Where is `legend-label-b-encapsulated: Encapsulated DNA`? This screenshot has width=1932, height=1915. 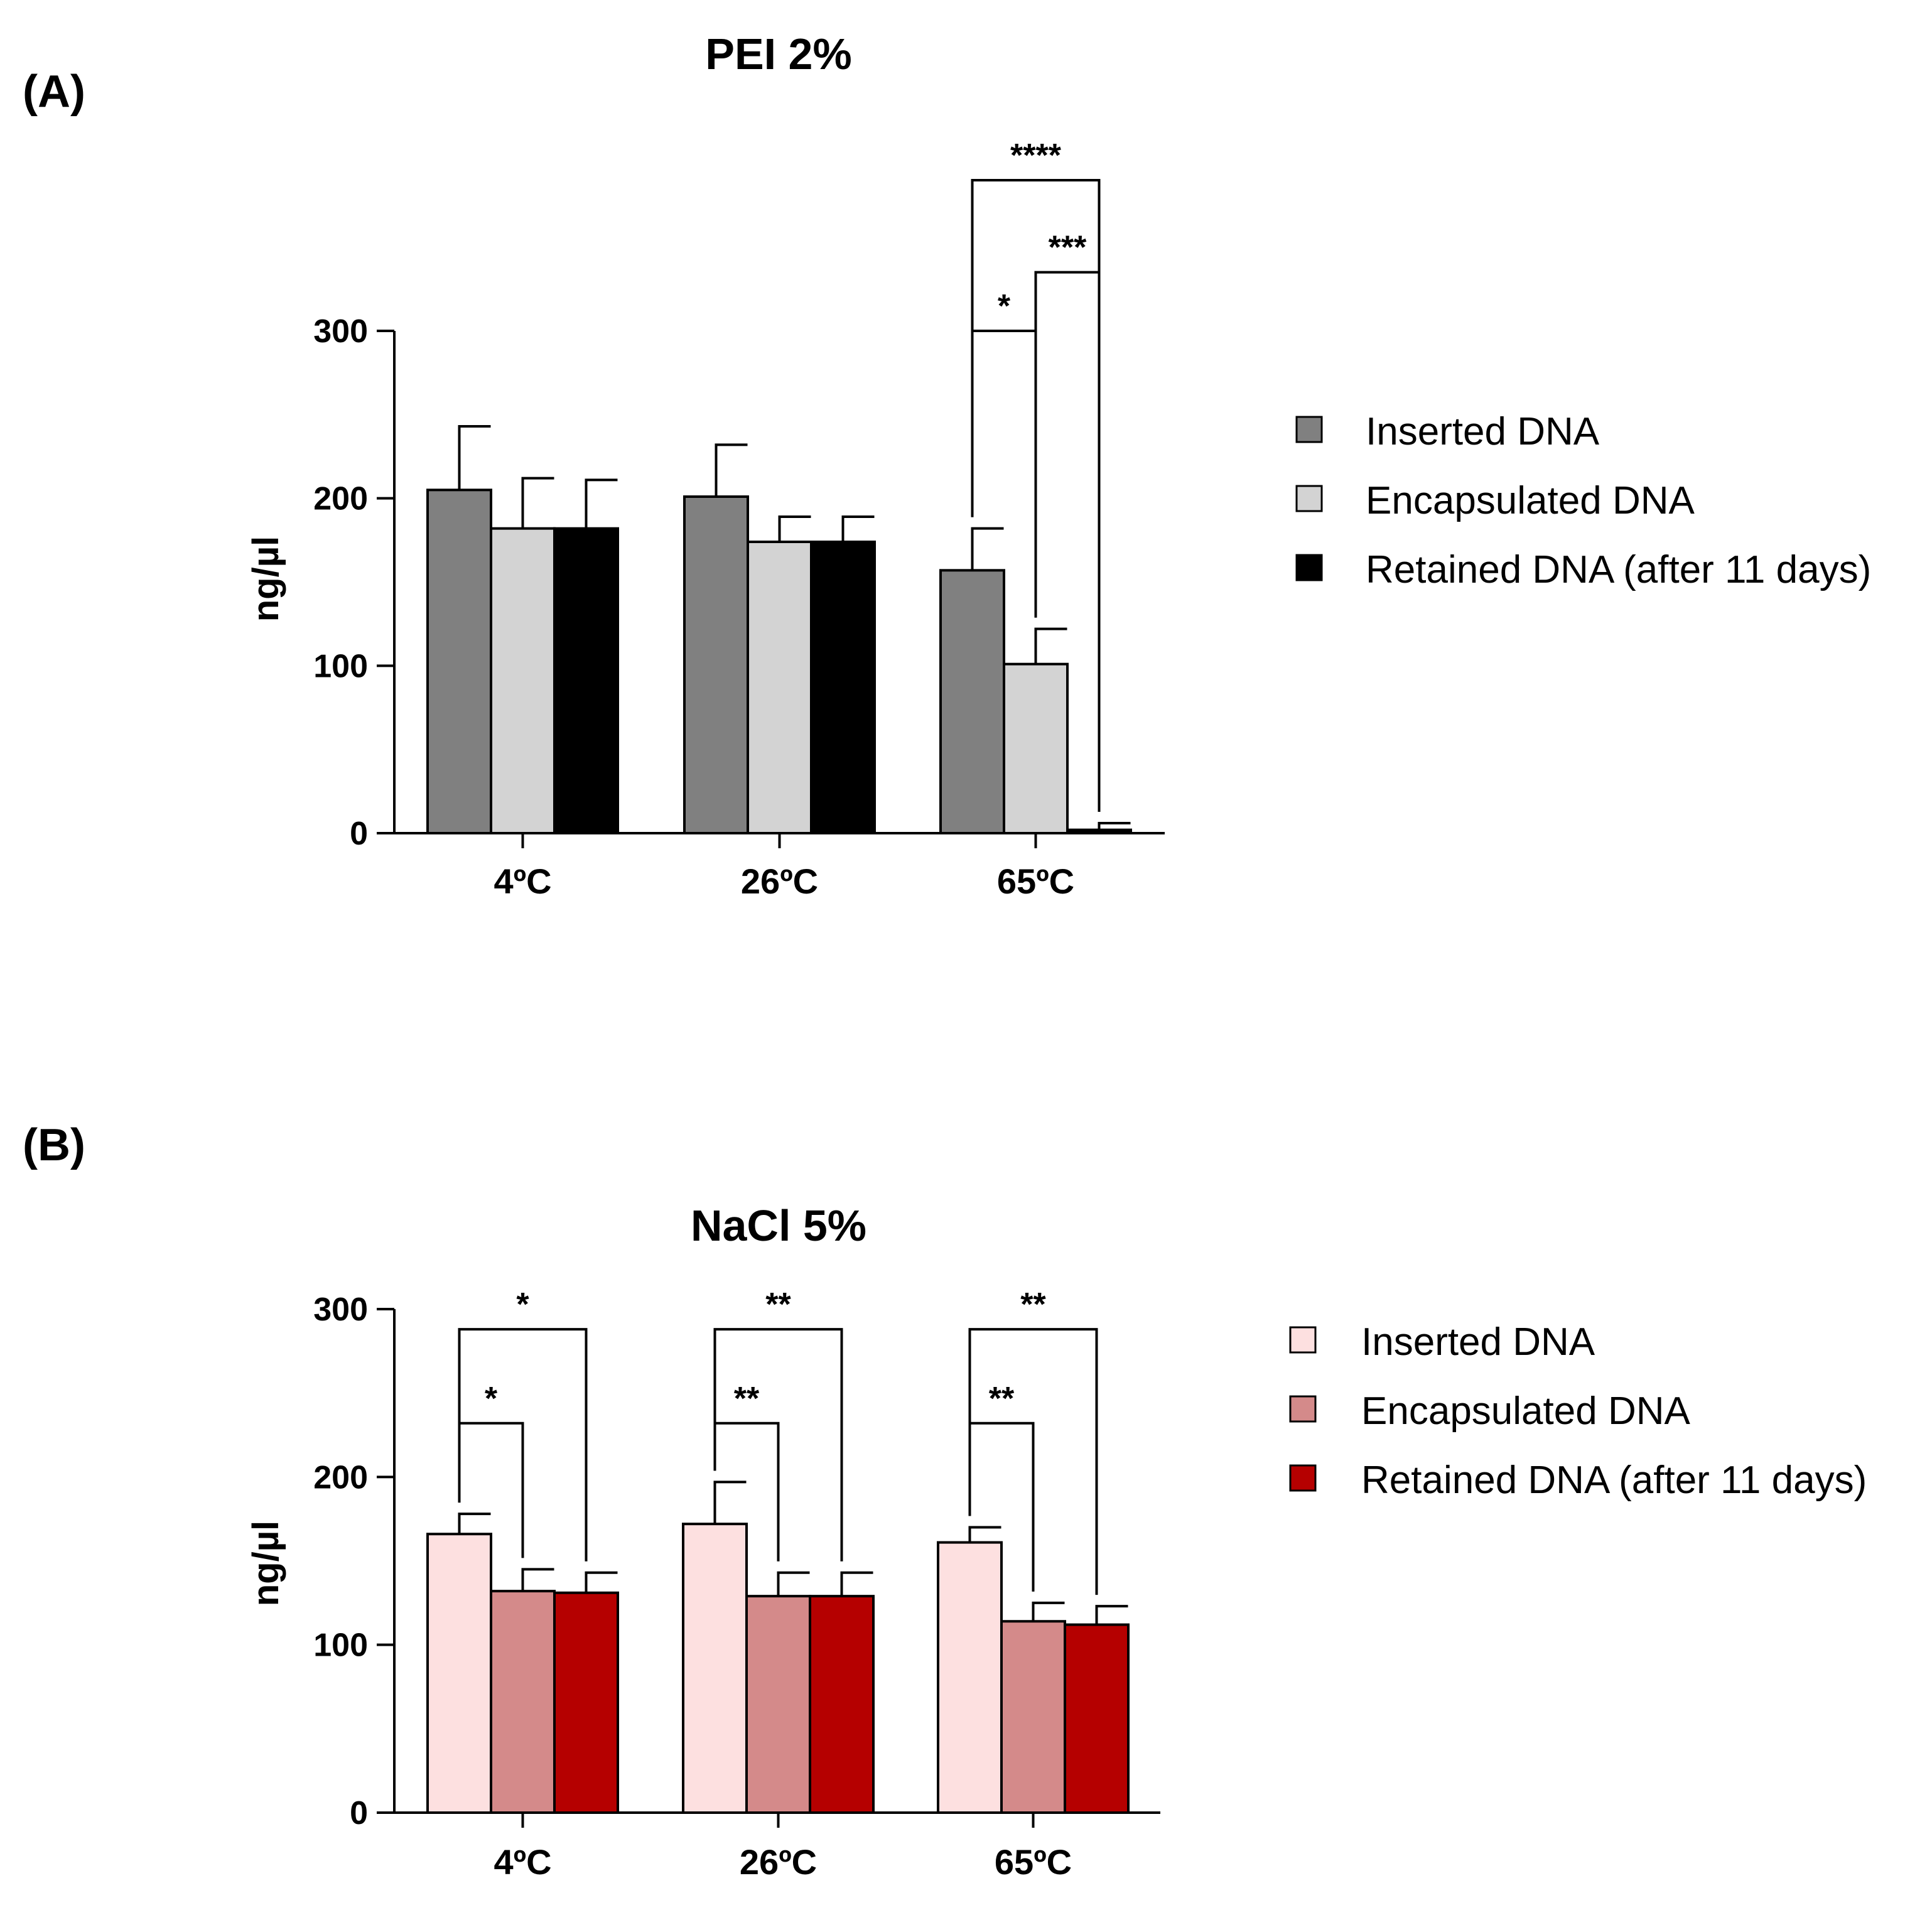
legend-label-b-encapsulated: Encapsulated DNA is located at coordinates (1525, 1411).